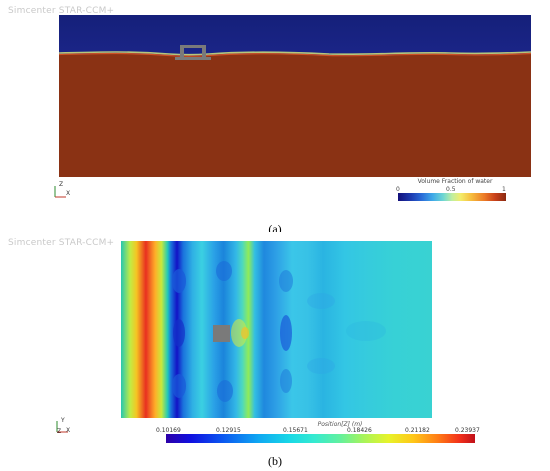  What do you see at coordinates (340, 424) in the screenshot?
I see `colorbar-title: Position[Z] (m)` at bounding box center [340, 424].